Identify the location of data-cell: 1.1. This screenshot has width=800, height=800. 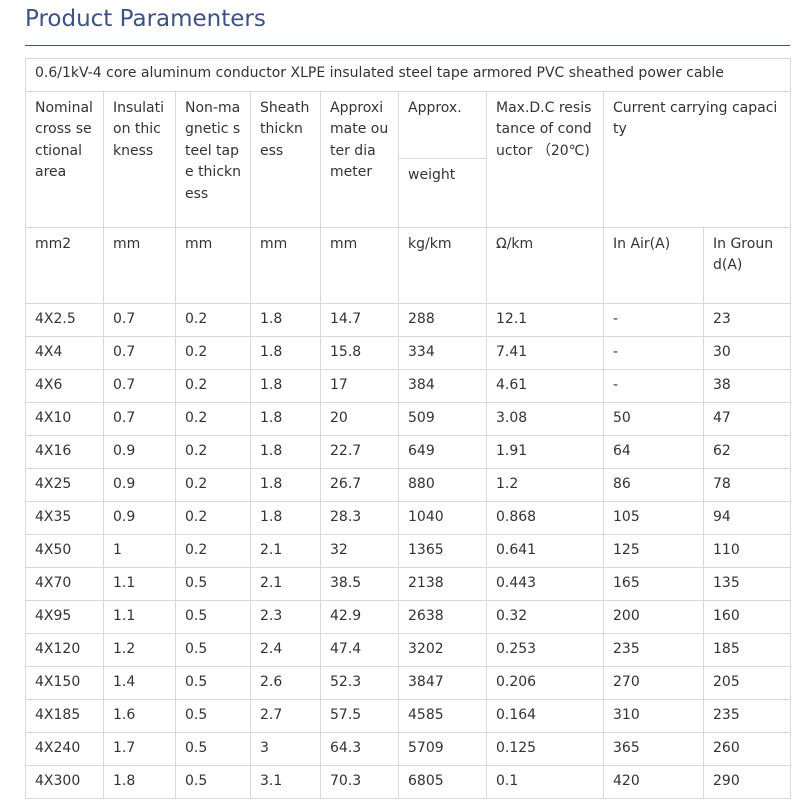
(139, 616).